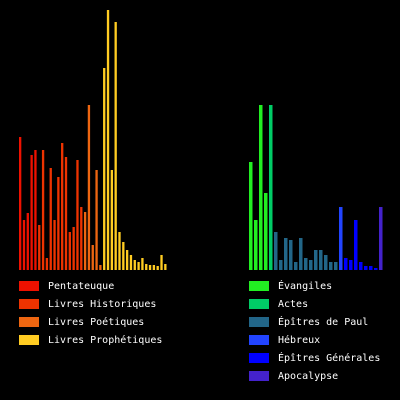 The width and height of the screenshot is (400, 400). I want to click on legend-label: Livres Prophétiques, so click(105, 340).